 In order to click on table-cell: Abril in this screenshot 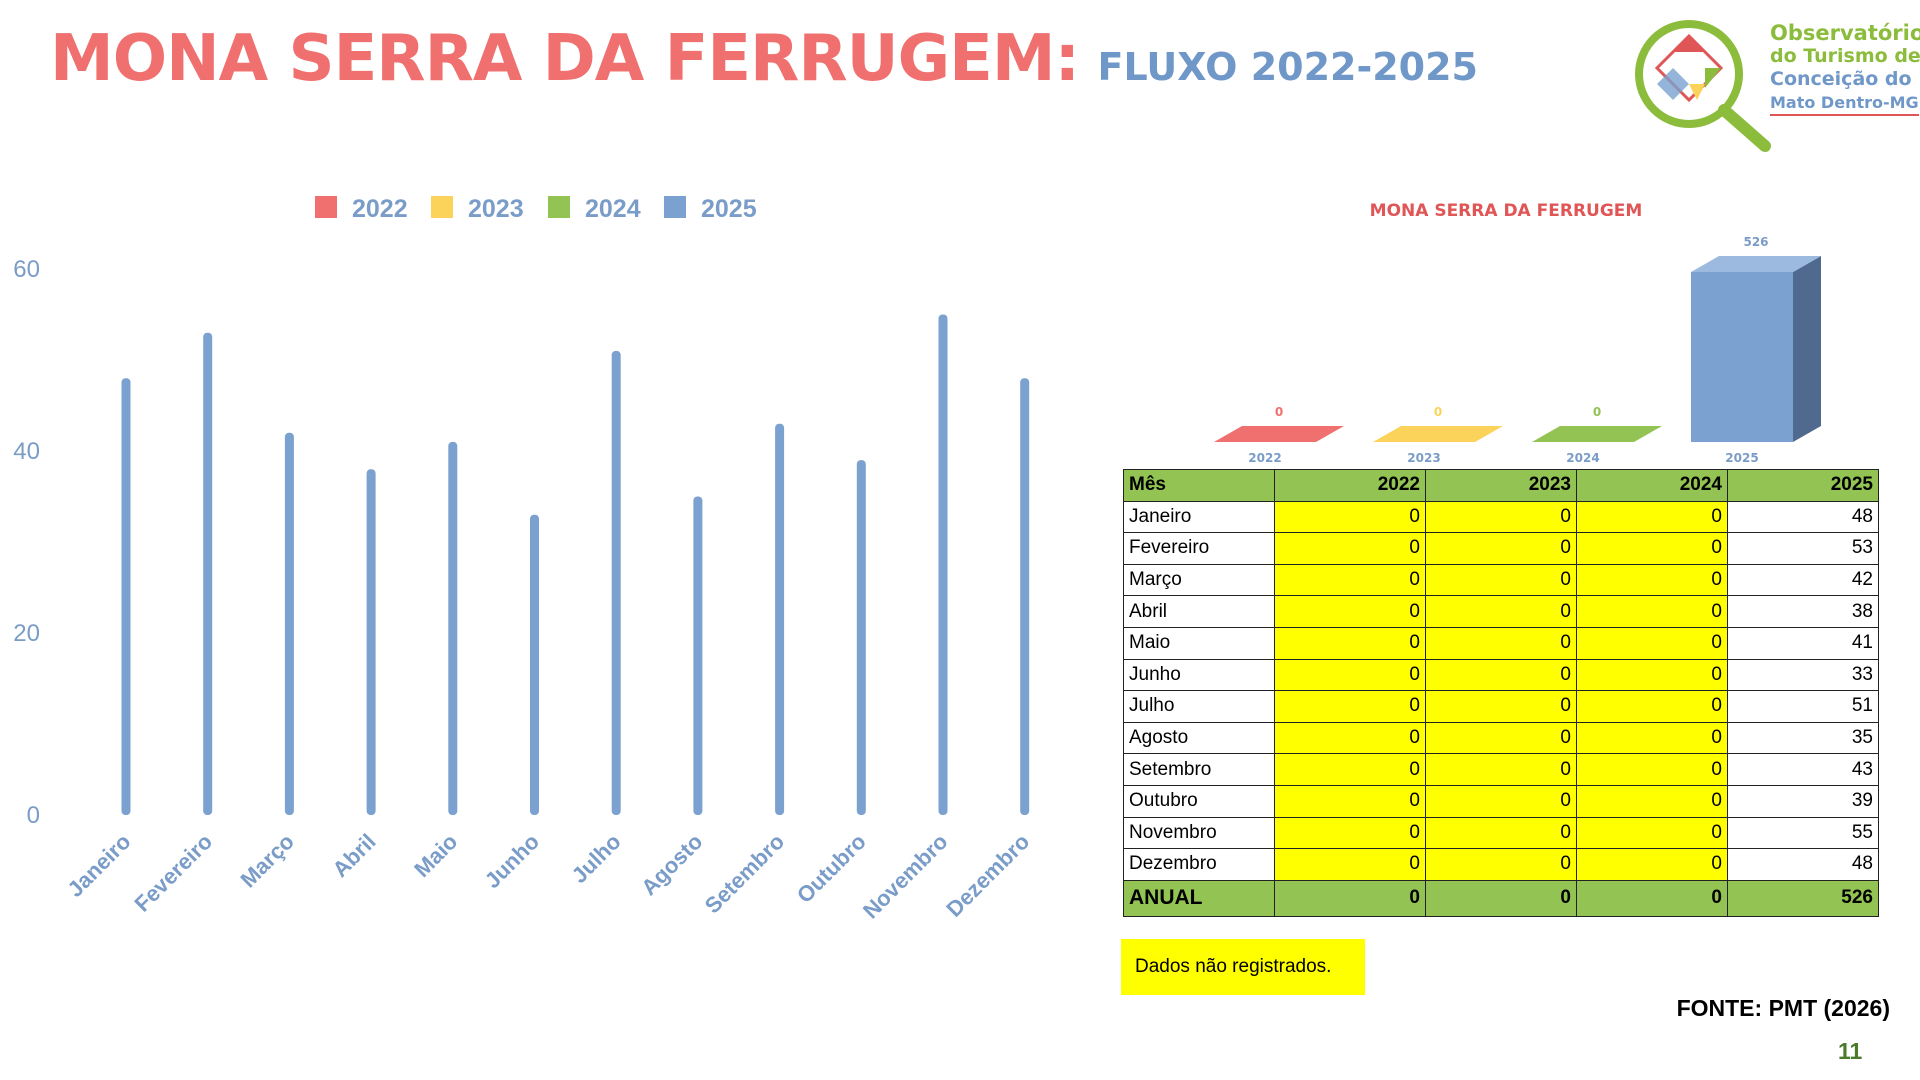, I will do `click(1199, 611)`.